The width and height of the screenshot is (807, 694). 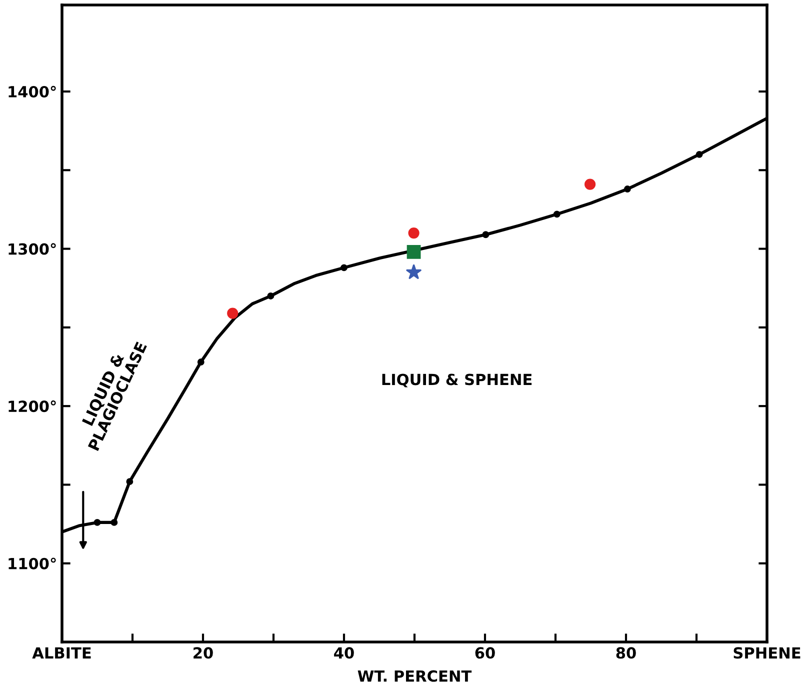 What do you see at coordinates (415, 676) in the screenshot?
I see `x-axis-title: WT. PERCENT` at bounding box center [415, 676].